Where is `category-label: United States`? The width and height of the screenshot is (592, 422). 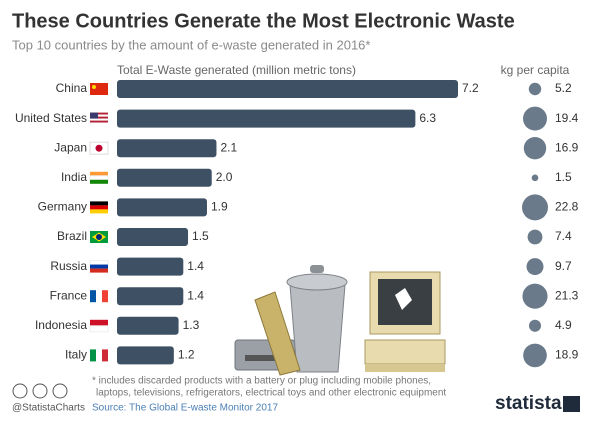
category-label: United States is located at coordinates (51, 118).